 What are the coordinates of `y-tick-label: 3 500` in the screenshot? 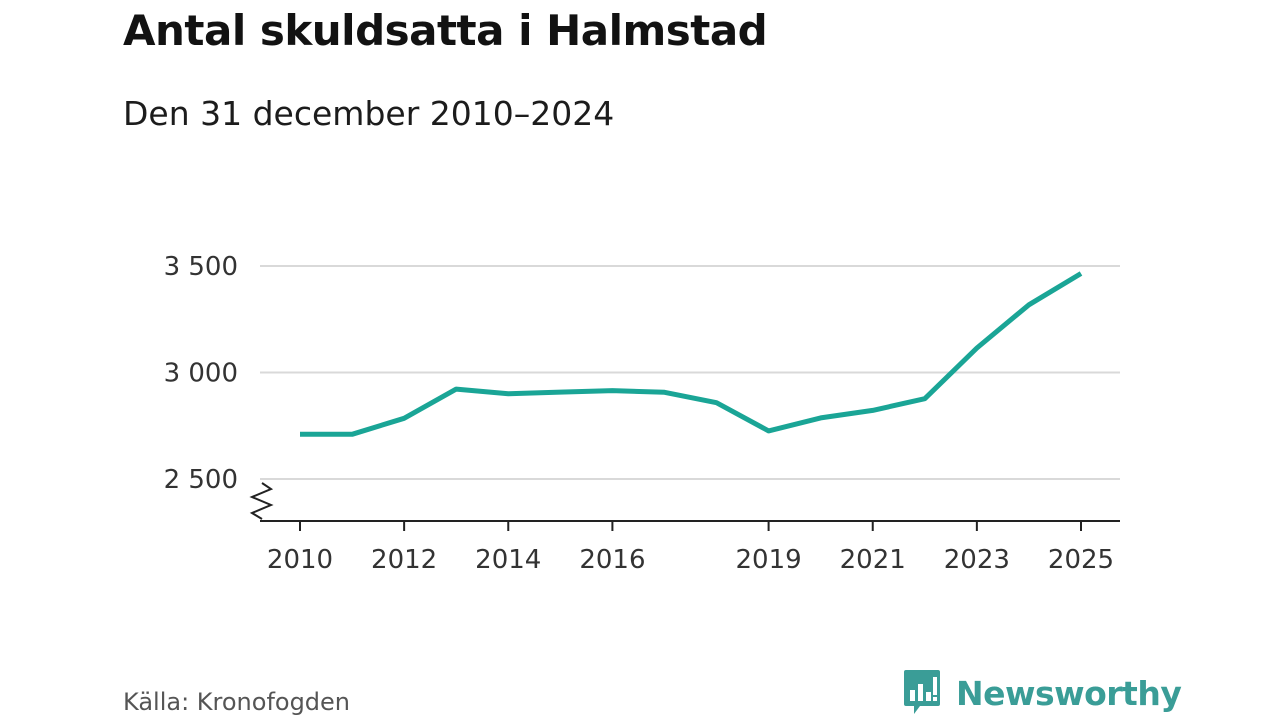 It's located at (201, 267).